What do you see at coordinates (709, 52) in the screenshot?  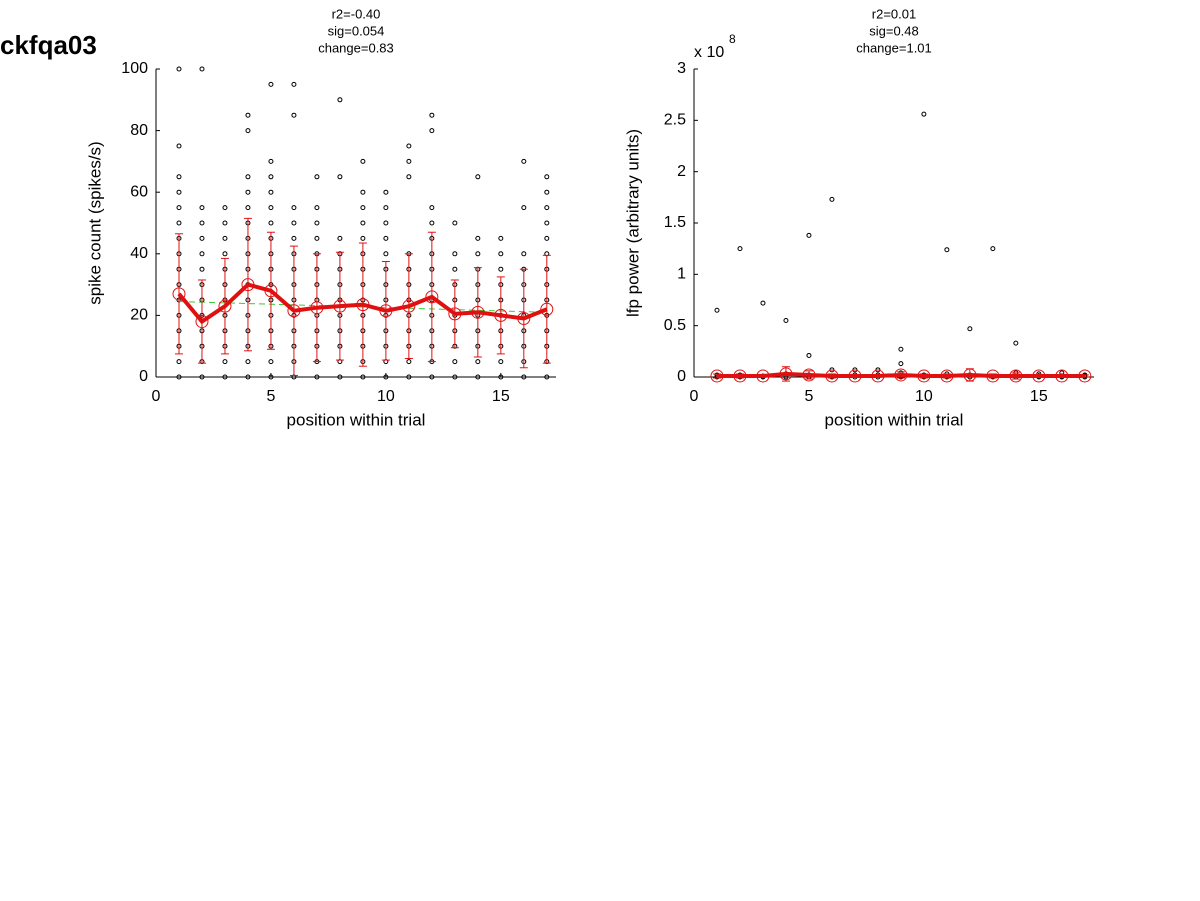 I see `y-exponent-prefix: x 10` at bounding box center [709, 52].